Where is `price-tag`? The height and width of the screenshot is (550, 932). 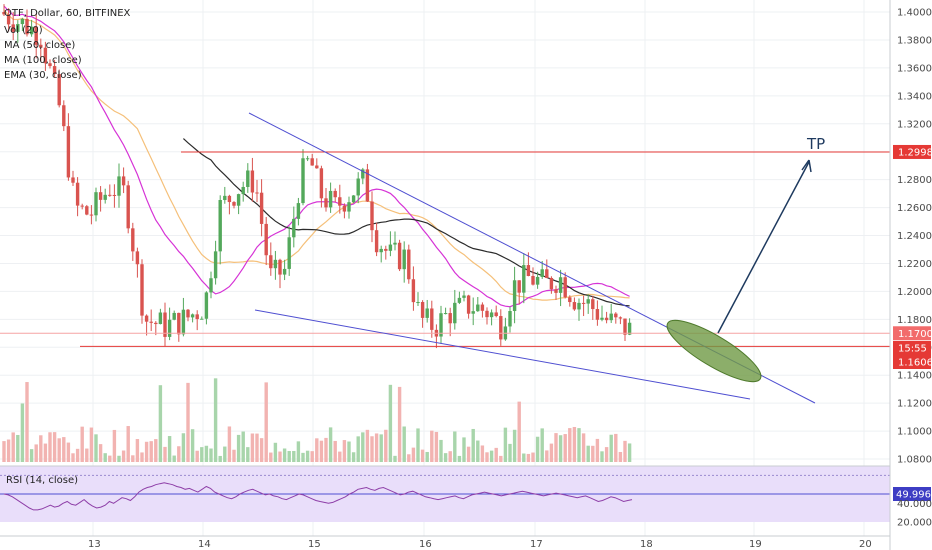 price-tag is located at coordinates (912, 151).